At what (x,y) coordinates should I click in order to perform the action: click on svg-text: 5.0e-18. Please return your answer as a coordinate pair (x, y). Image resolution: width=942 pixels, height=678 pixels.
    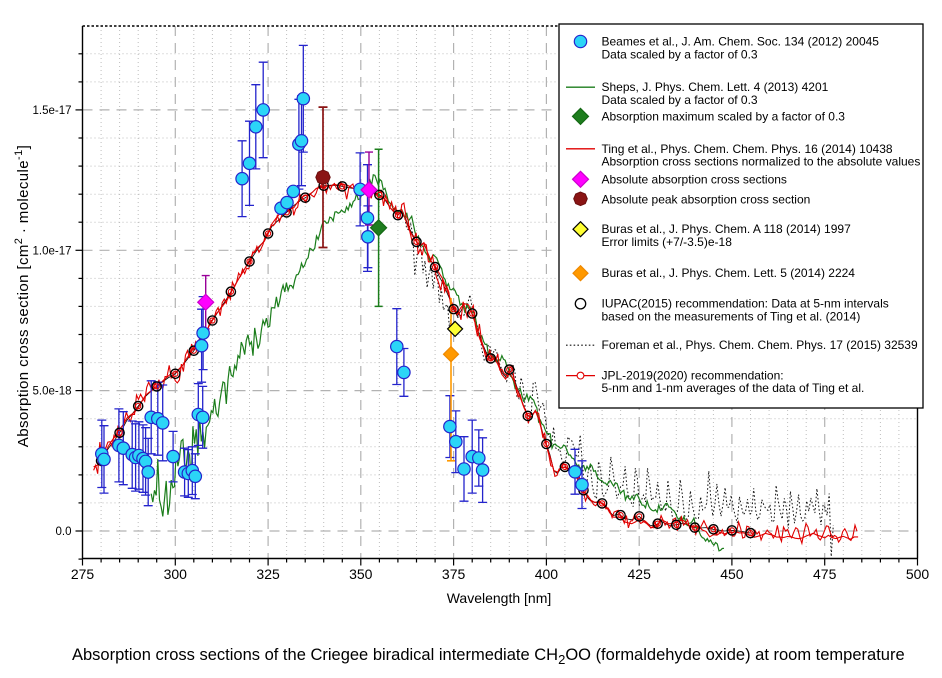
    Looking at the image, I should click on (51, 392).